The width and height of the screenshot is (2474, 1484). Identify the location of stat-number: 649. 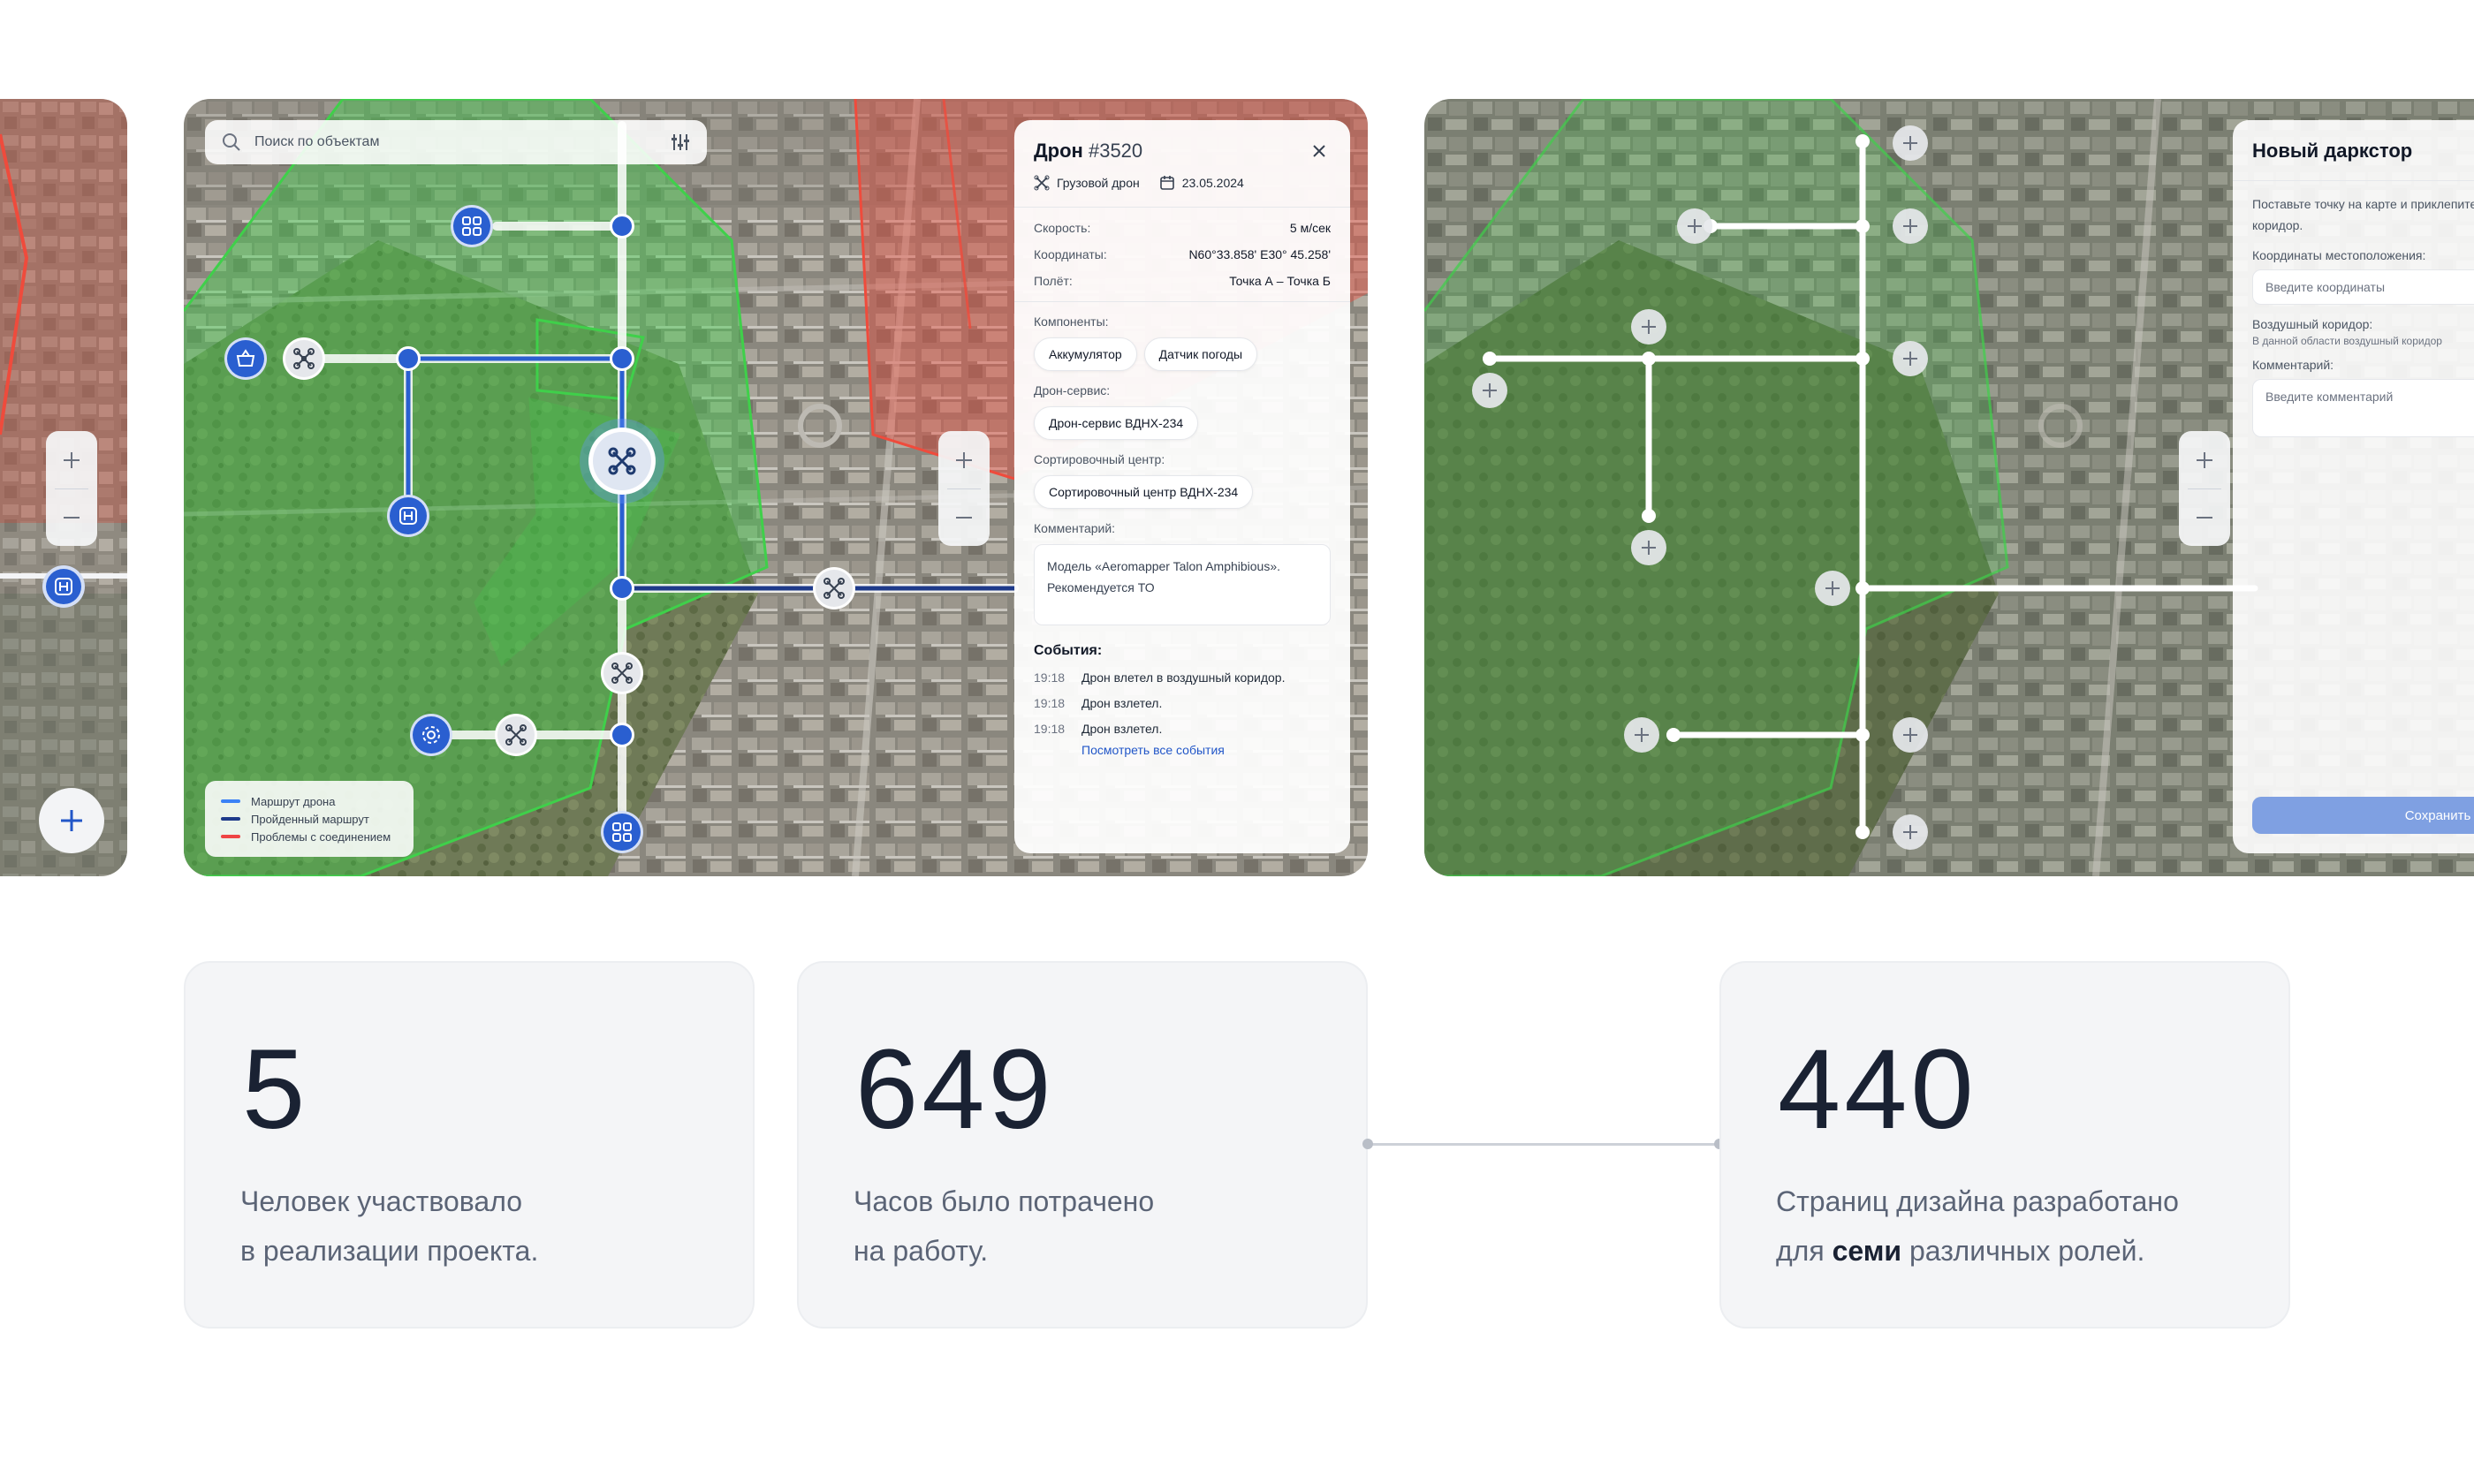
(955, 1089).